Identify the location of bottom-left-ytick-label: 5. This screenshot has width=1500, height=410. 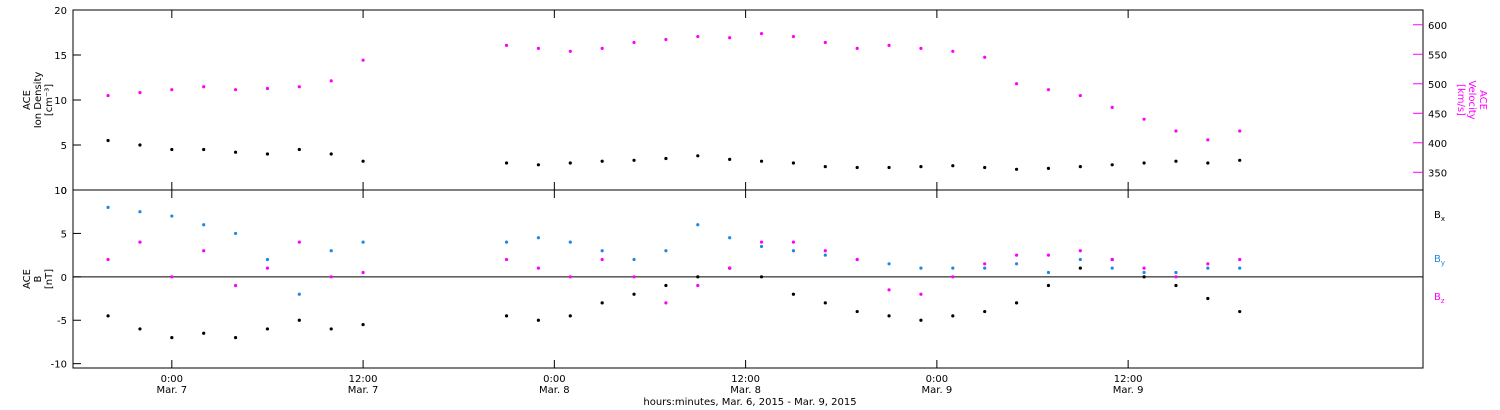
(64, 234).